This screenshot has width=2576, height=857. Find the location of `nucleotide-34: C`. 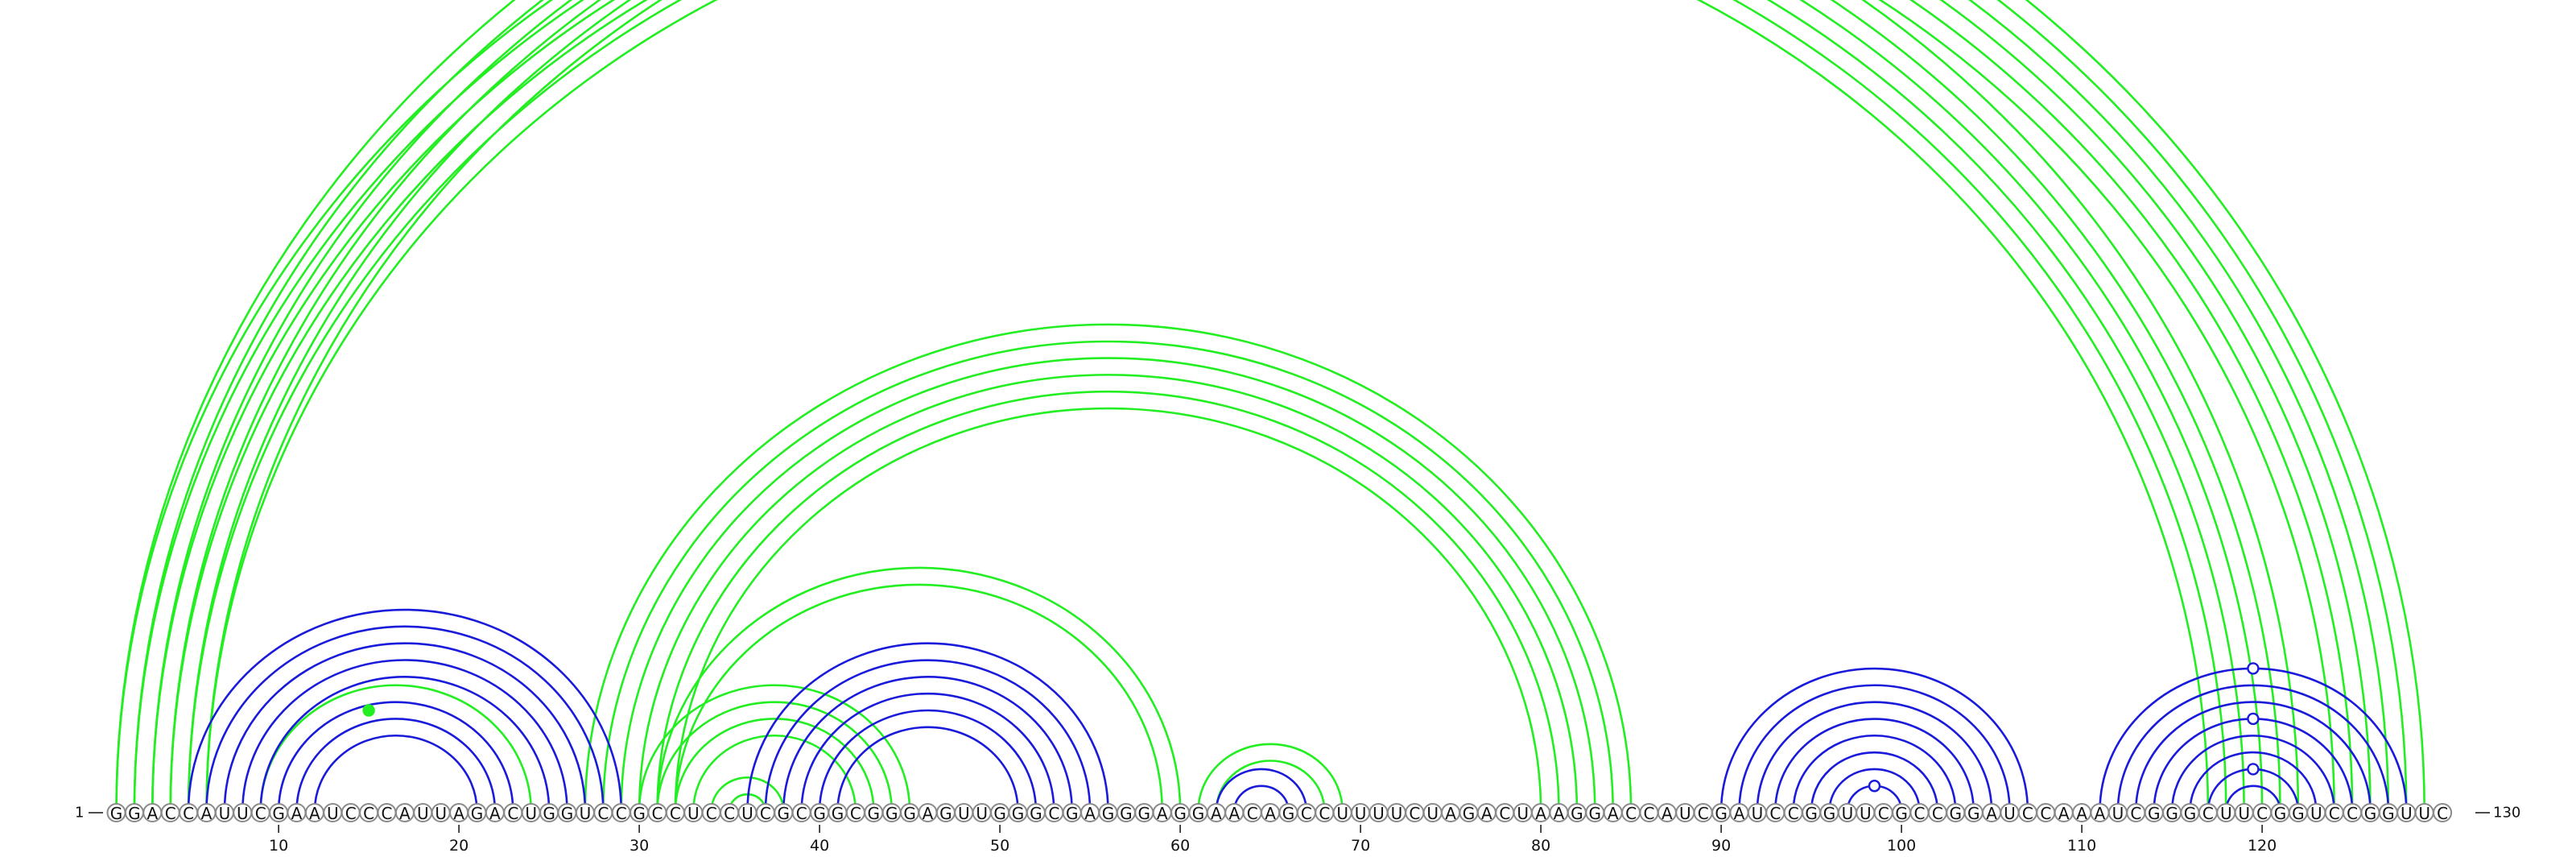

nucleotide-34: C is located at coordinates (711, 813).